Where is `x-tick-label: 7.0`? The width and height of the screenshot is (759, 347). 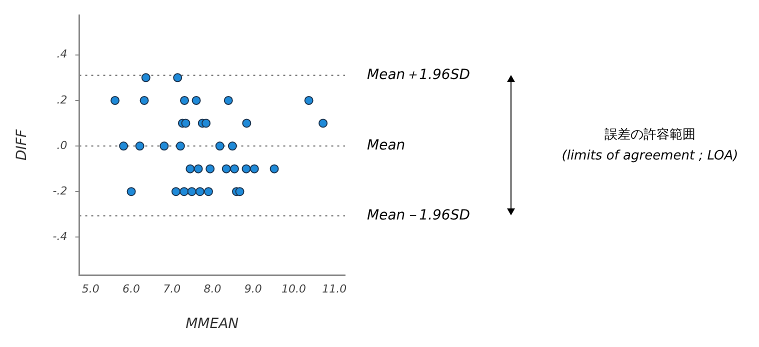
x-tick-label: 7.0 is located at coordinates (172, 289).